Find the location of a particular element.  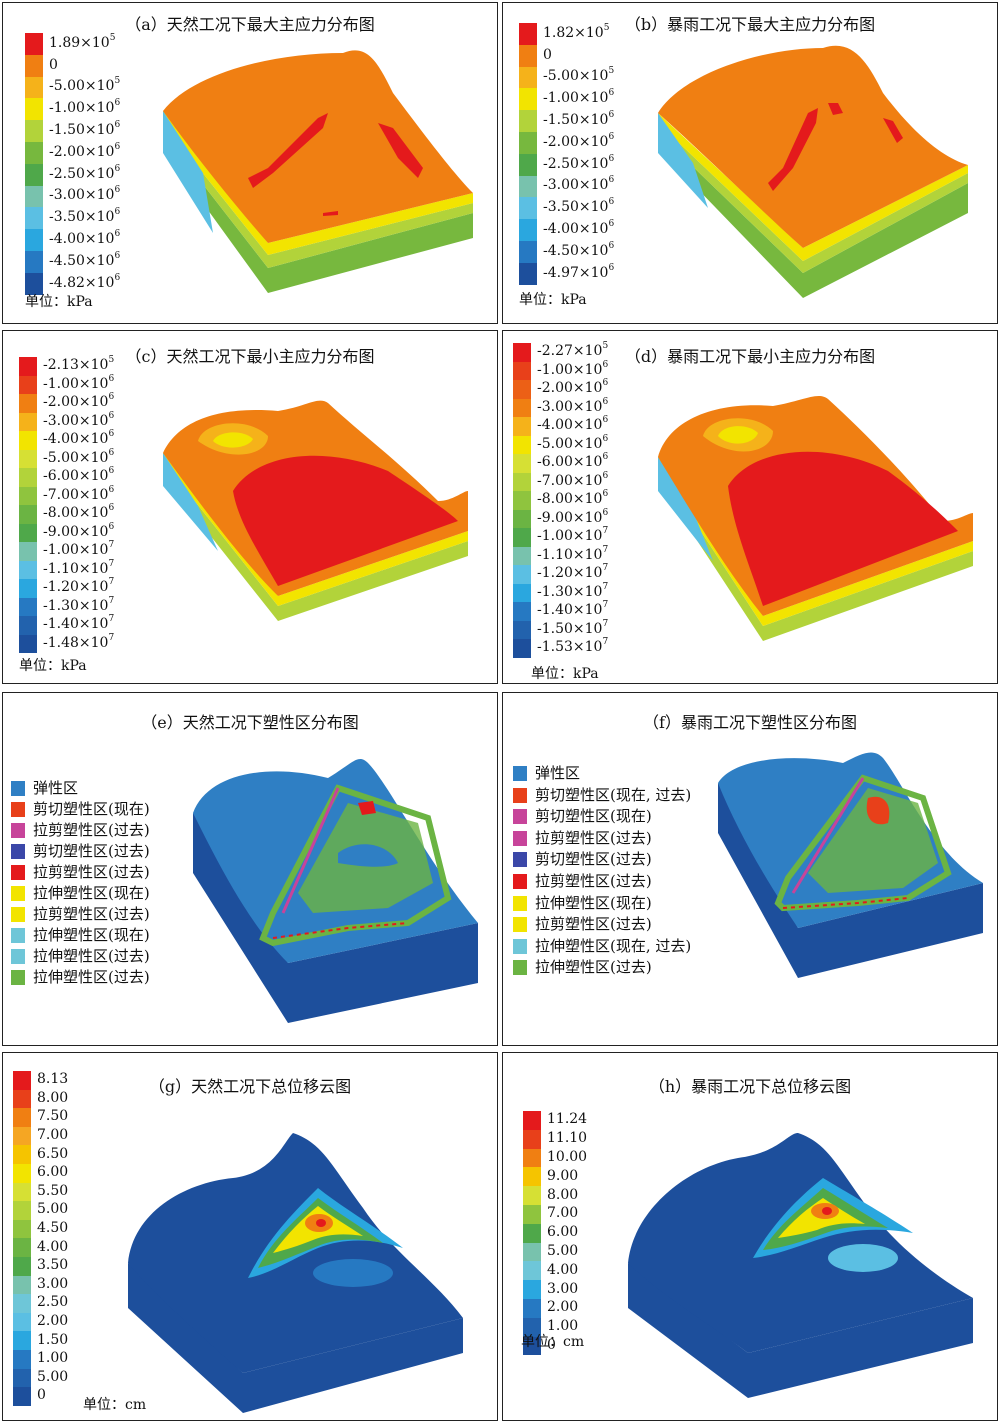

legend-entry: 9.00 is located at coordinates (573, 1177).